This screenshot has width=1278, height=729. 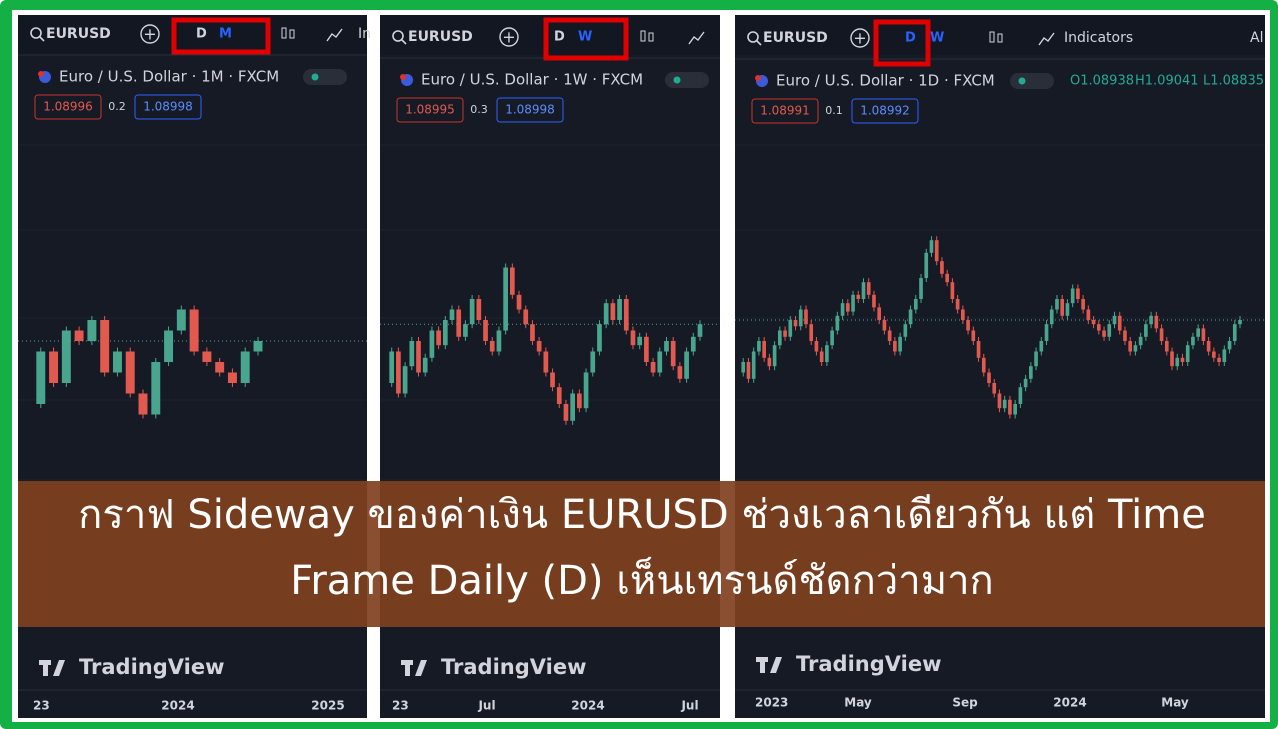 What do you see at coordinates (430, 110) in the screenshot?
I see `bid-box` at bounding box center [430, 110].